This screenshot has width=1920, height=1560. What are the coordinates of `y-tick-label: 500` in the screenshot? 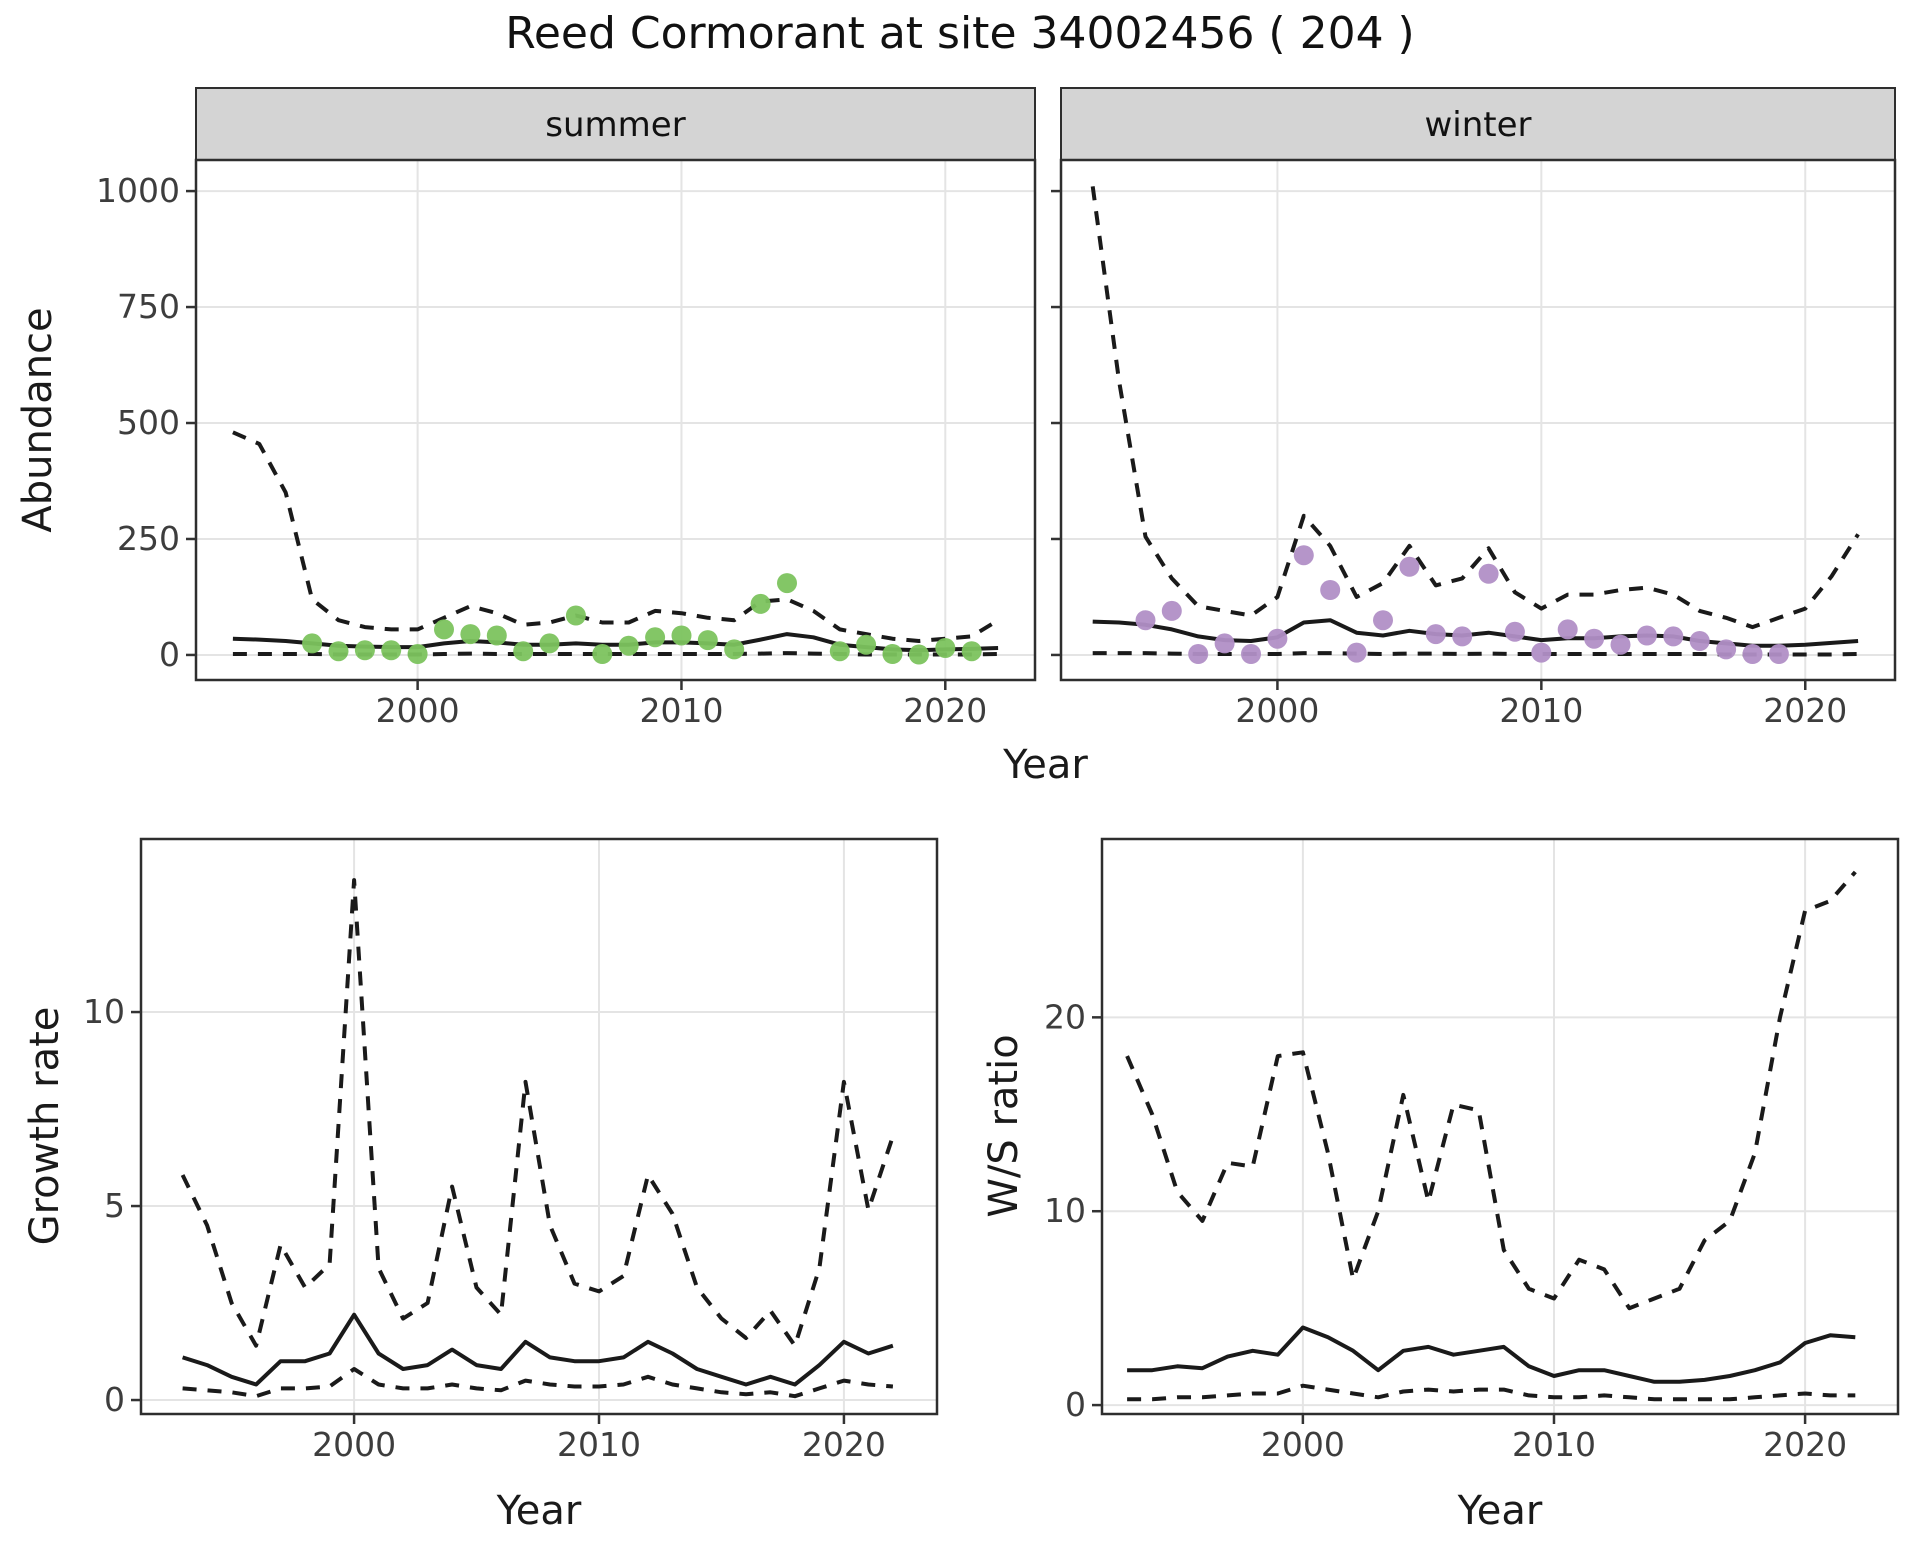 It's located at (148, 422).